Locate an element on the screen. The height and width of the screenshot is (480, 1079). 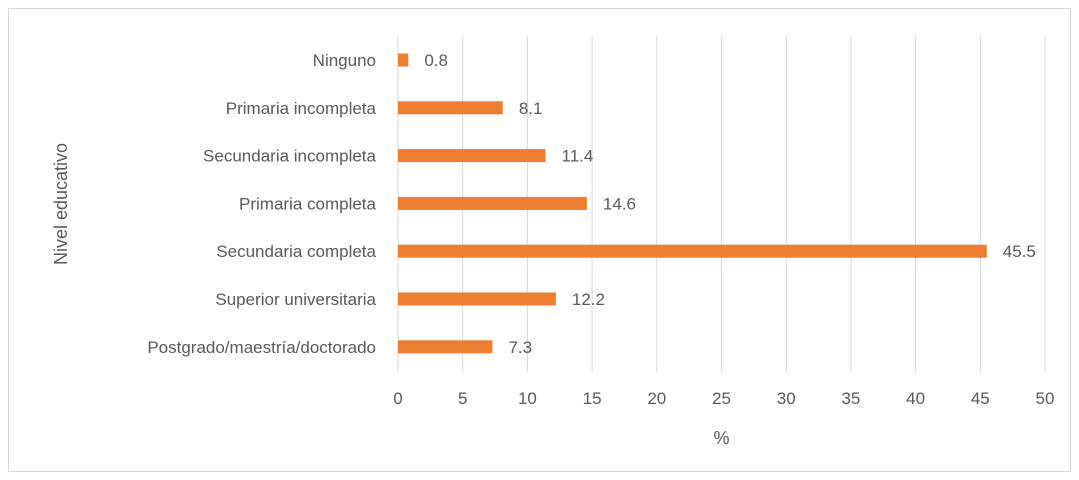
category-label: Secundaria incompleta is located at coordinates (289, 156).